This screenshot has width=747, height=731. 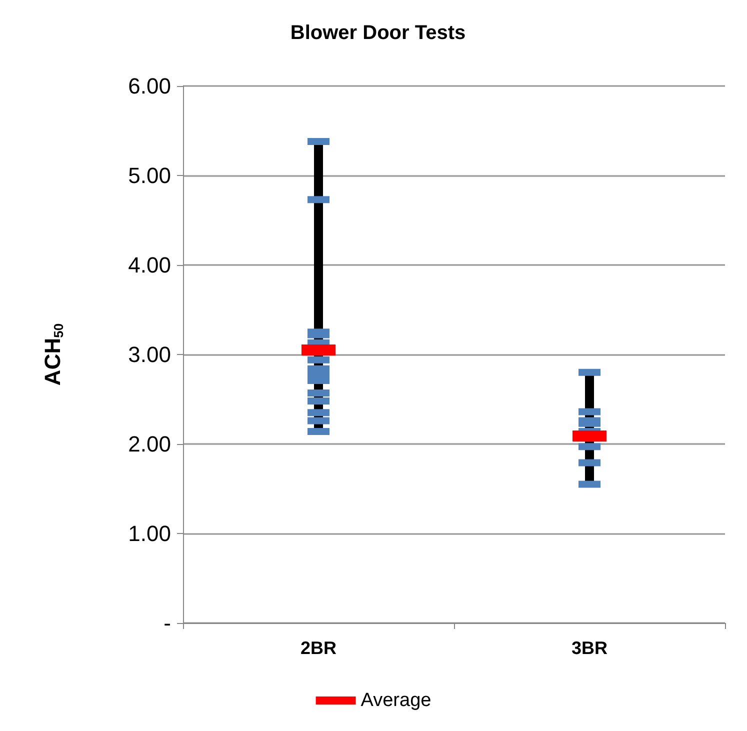 I want to click on x-tick-label: 3BR, so click(x=589, y=648).